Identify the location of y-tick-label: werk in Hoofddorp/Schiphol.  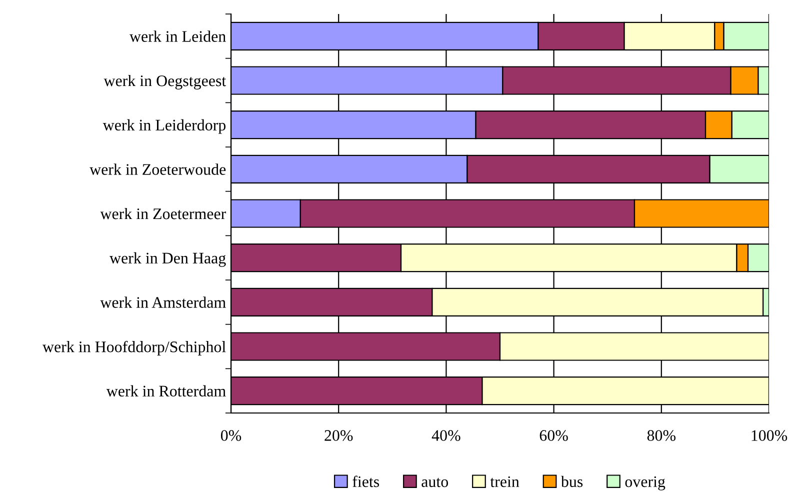
(134, 348).